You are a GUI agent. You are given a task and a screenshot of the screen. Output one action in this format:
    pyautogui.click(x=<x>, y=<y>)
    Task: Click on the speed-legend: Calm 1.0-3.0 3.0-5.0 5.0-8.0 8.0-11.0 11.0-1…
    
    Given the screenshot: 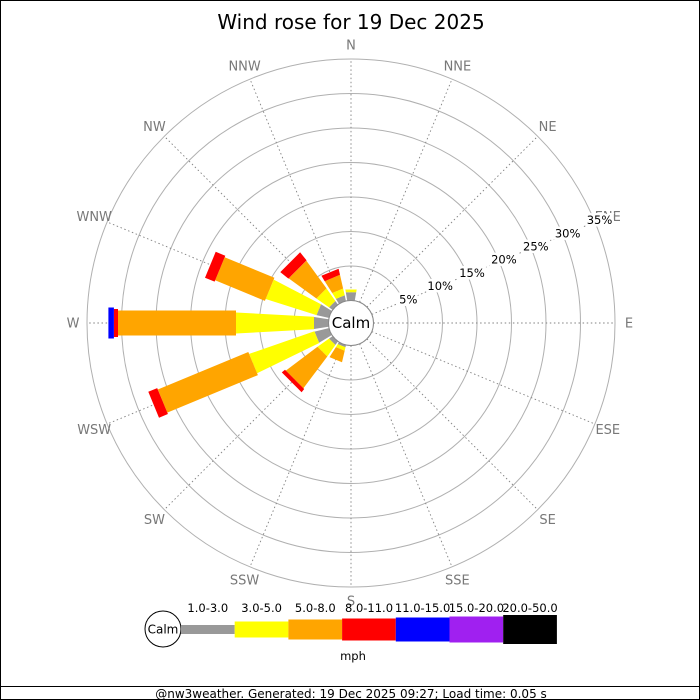 What is the action you would take?
    pyautogui.click(x=351, y=632)
    